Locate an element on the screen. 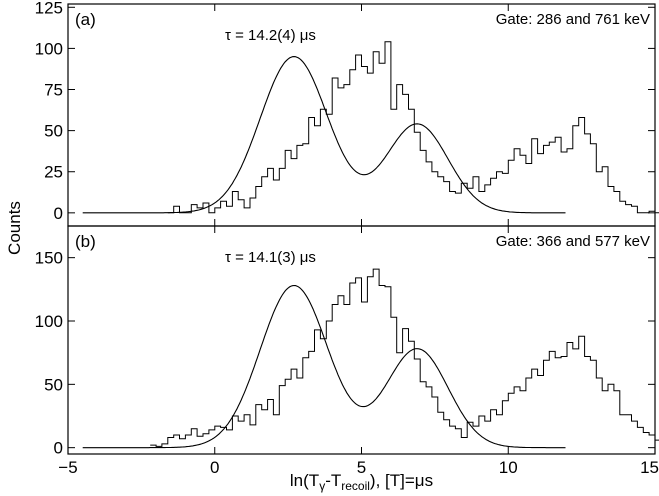  x-title-sub-gamma: γ is located at coordinates (322, 486).